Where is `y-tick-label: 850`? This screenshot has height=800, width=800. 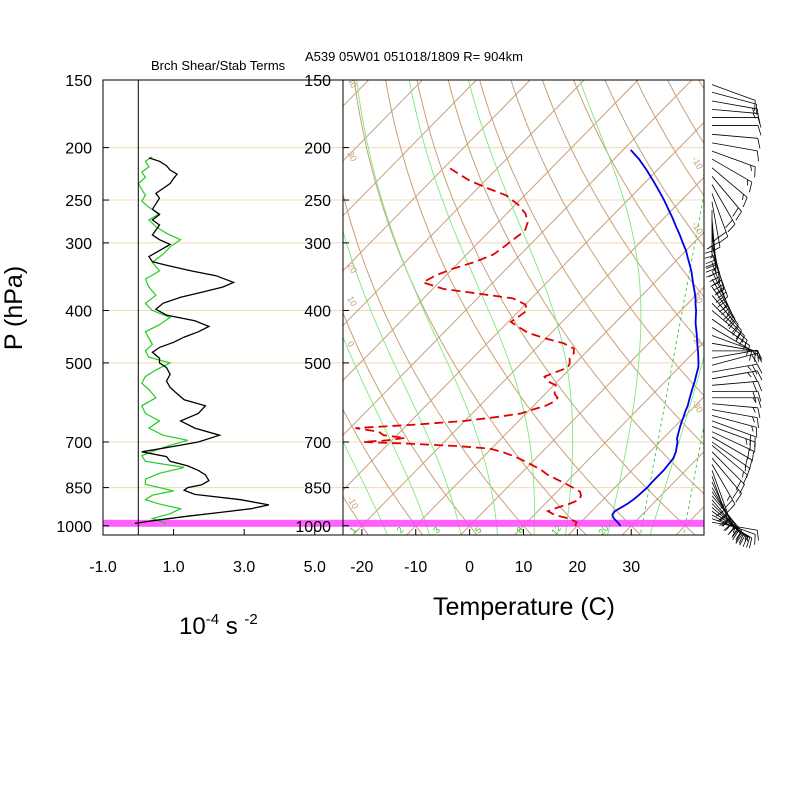 y-tick-label: 850 is located at coordinates (317, 489).